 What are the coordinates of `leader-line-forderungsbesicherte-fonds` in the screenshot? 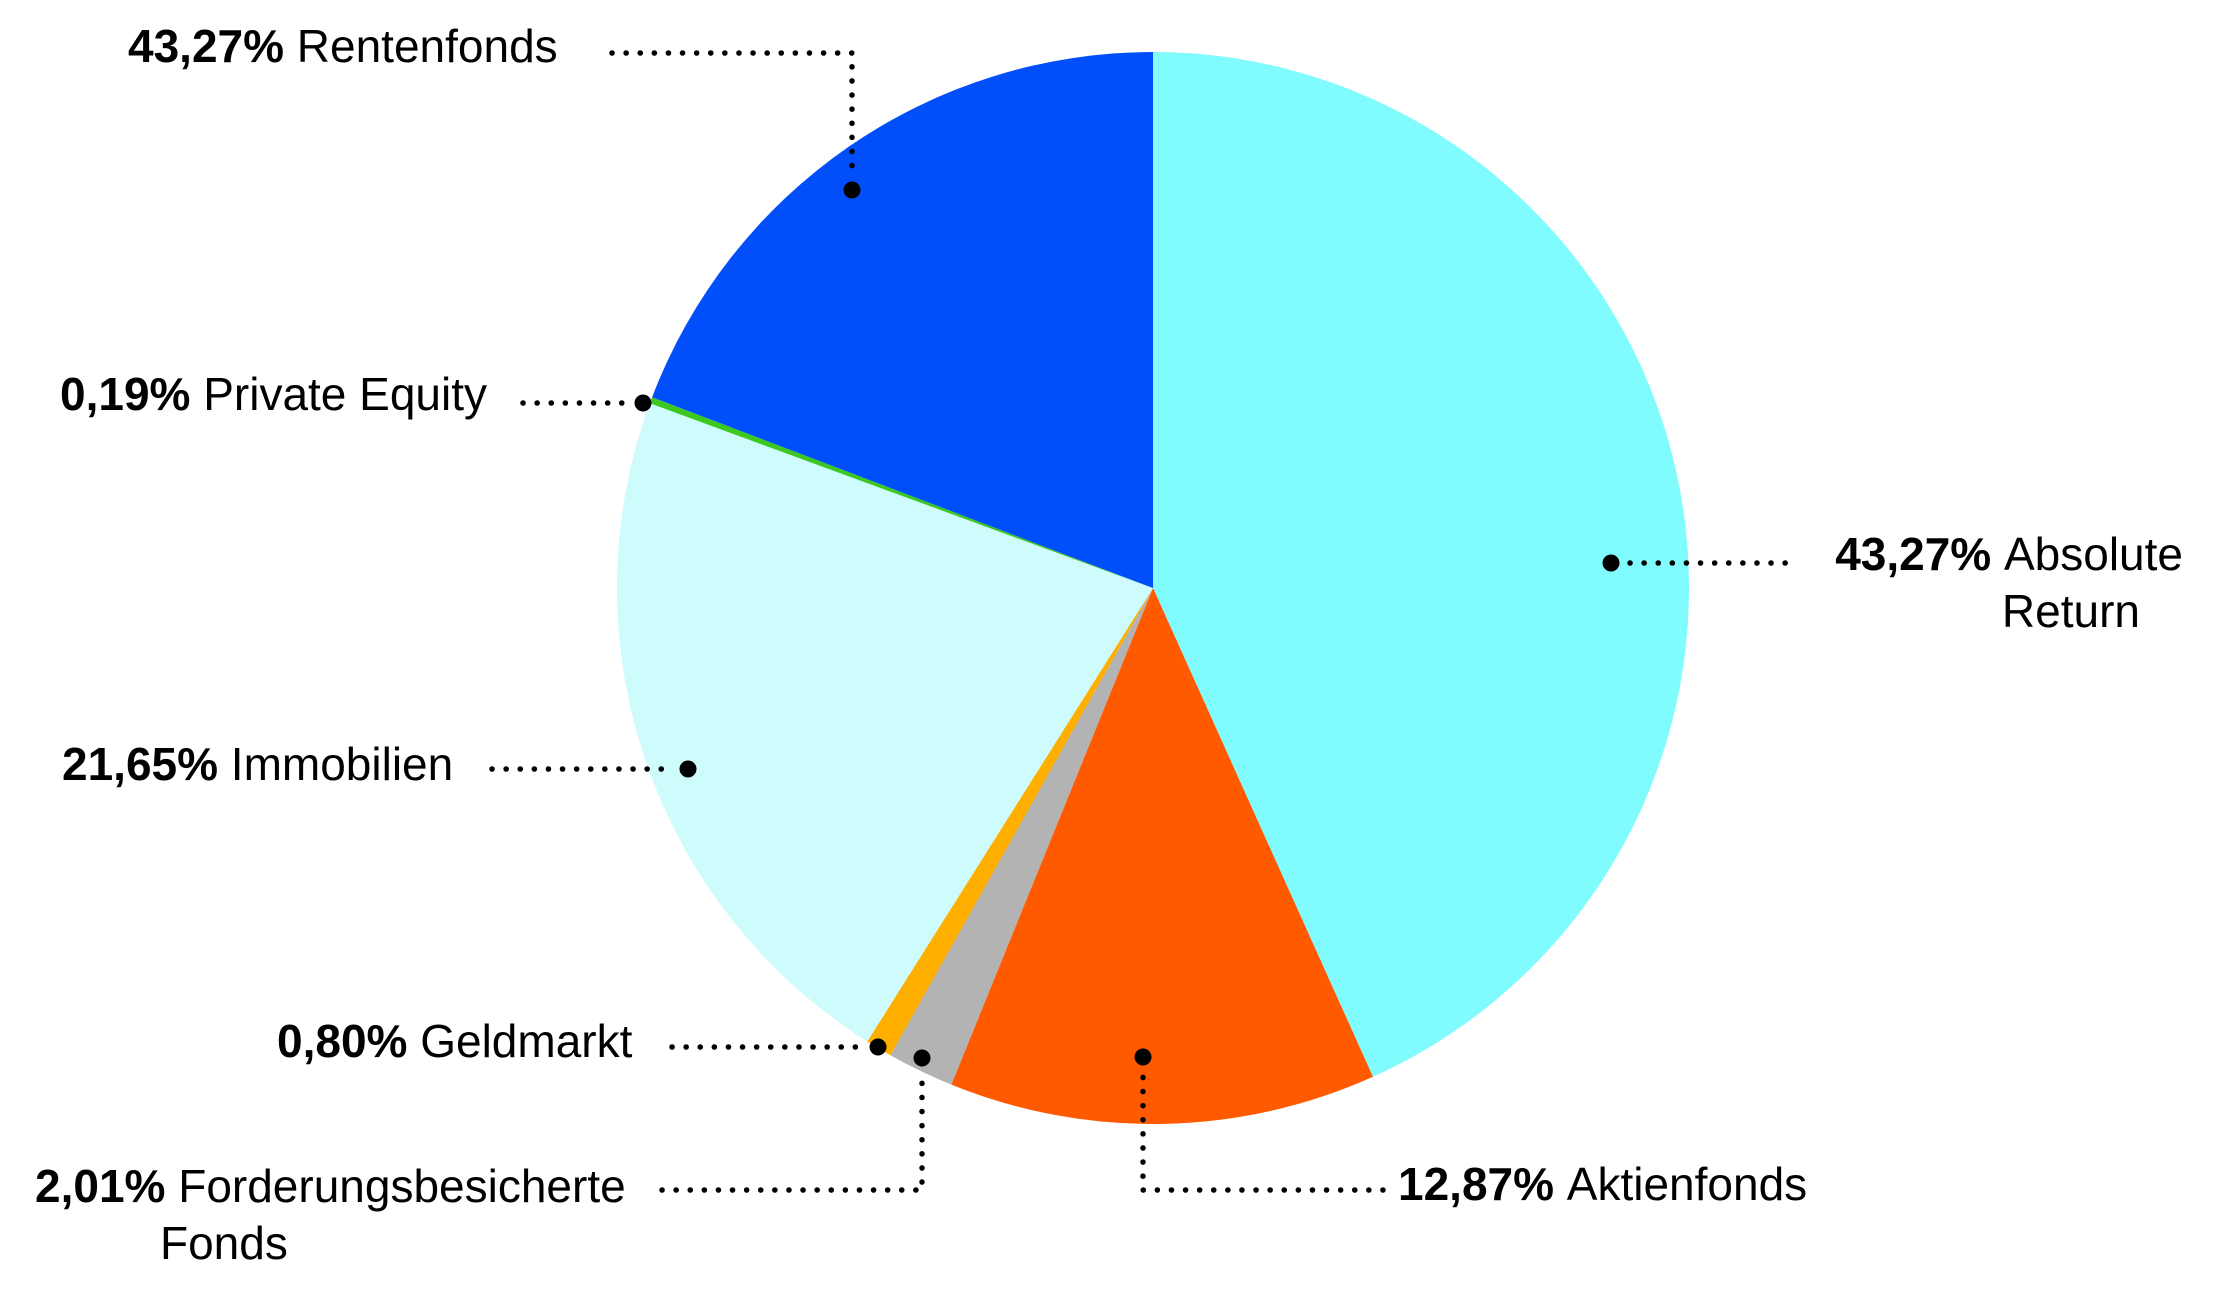 It's located at (792, 1132).